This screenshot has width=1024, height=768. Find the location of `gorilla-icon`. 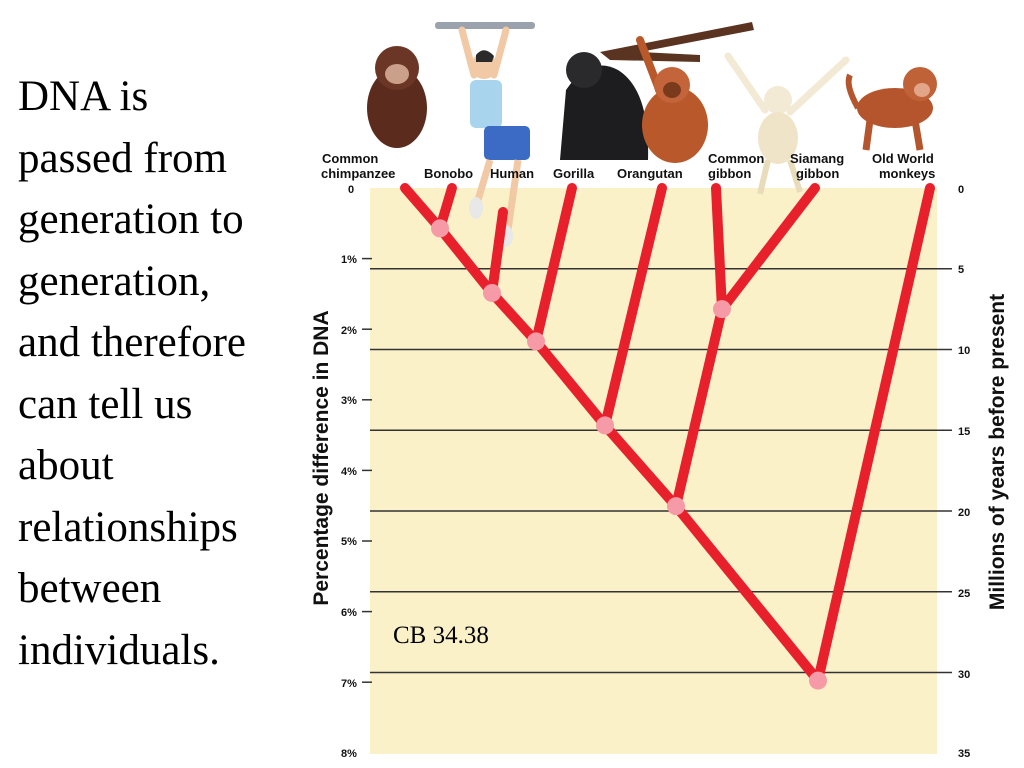

gorilla-icon is located at coordinates (604, 106).